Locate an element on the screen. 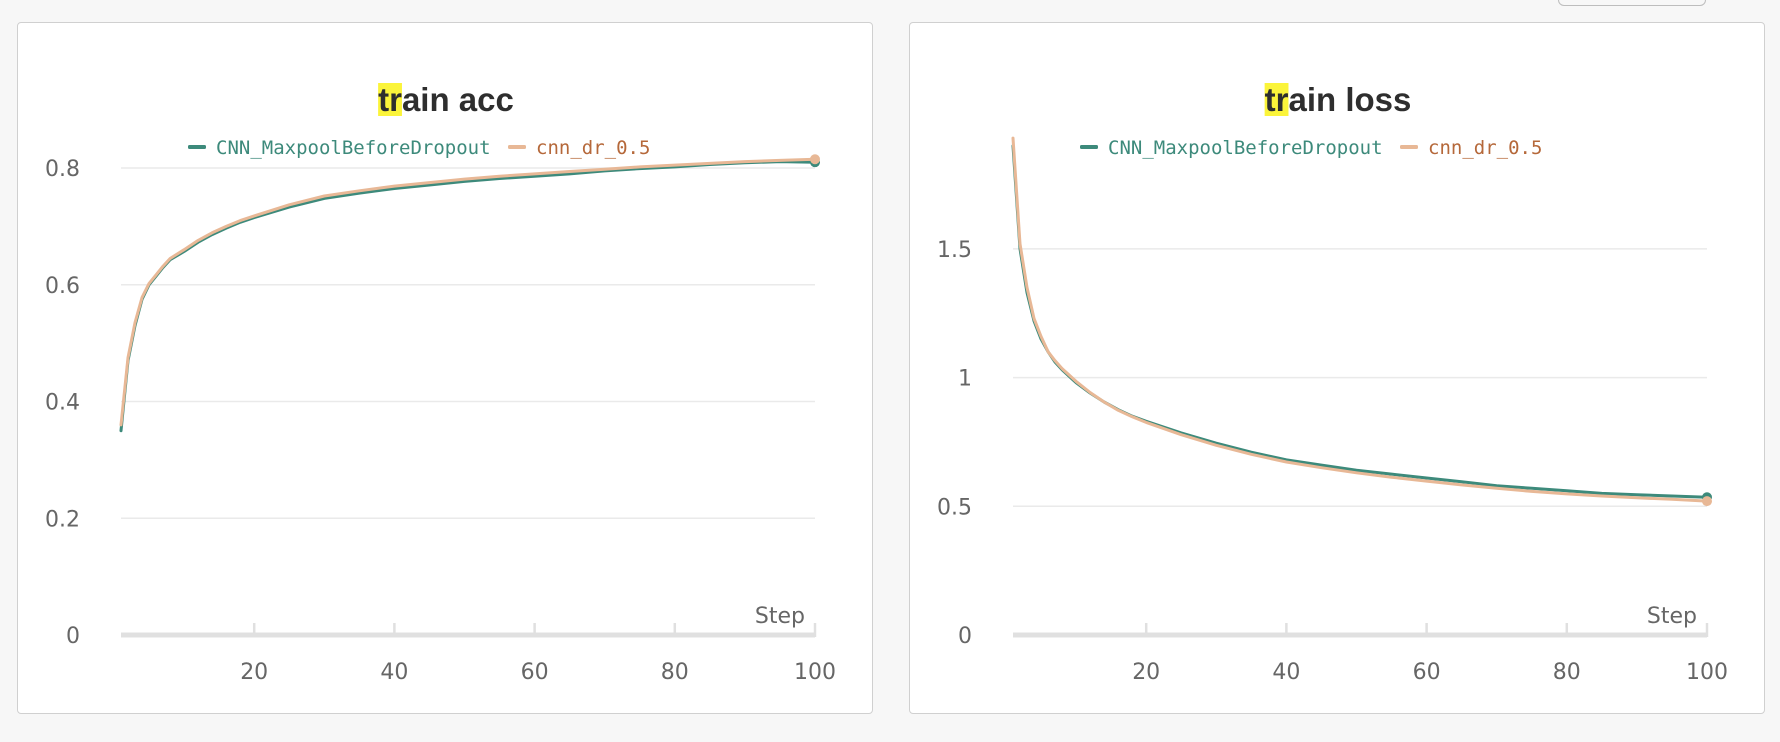 This screenshot has width=1780, height=742. chart-title-text: train acc is located at coordinates (446, 99).